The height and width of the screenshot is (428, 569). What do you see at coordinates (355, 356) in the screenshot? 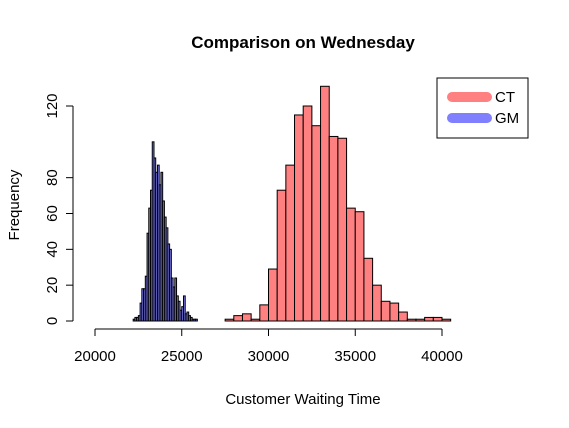
I see `x-tick-label: 35000` at bounding box center [355, 356].